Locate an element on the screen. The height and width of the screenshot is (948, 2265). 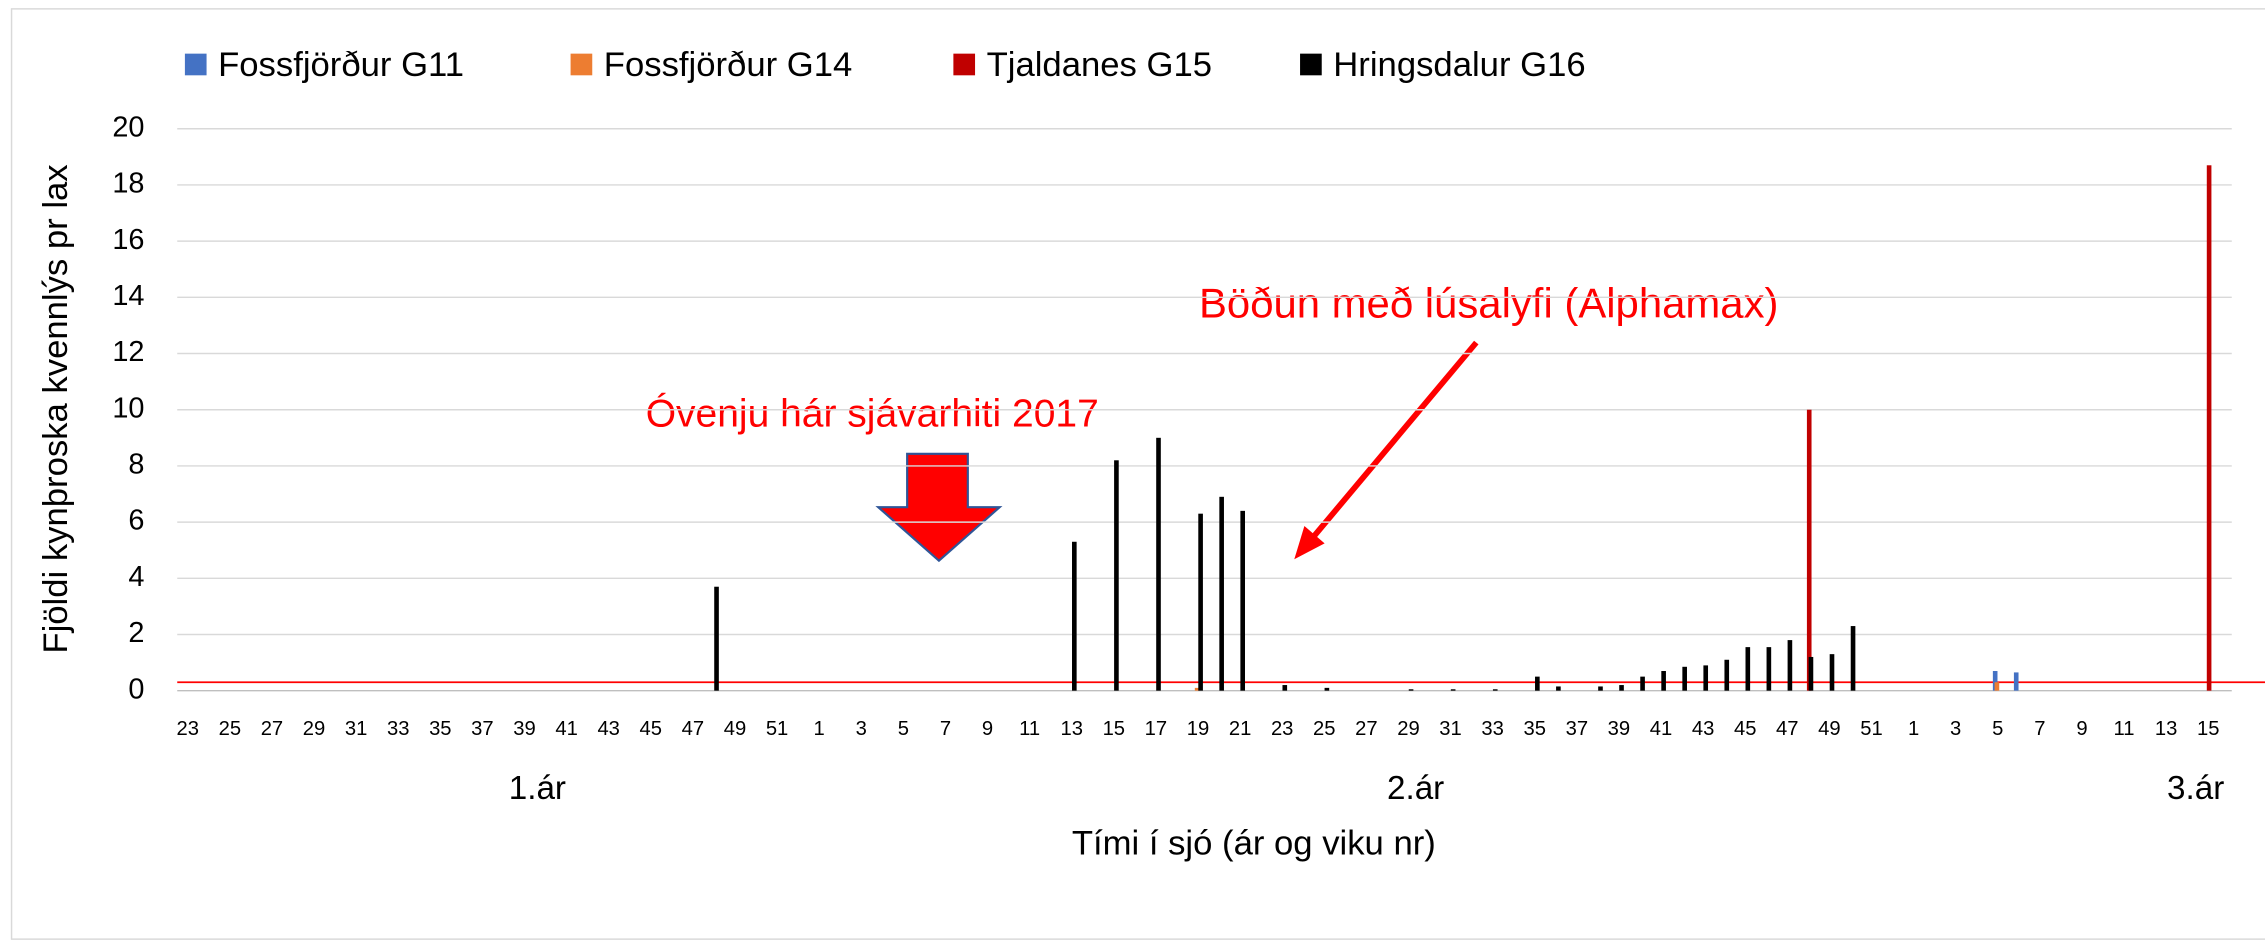
x-tick-label: 17 is located at coordinates (1156, 729).